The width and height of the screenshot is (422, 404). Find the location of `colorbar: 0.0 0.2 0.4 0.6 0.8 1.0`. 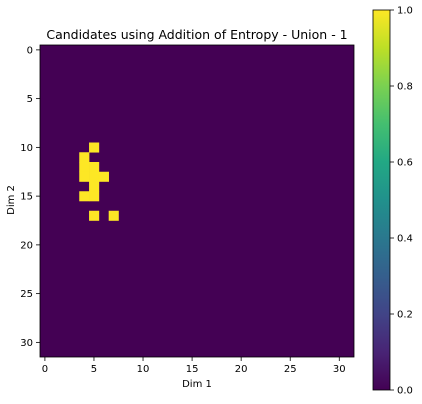

colorbar: 0.0 0.2 0.4 0.6 0.8 1.0 is located at coordinates (392, 201).